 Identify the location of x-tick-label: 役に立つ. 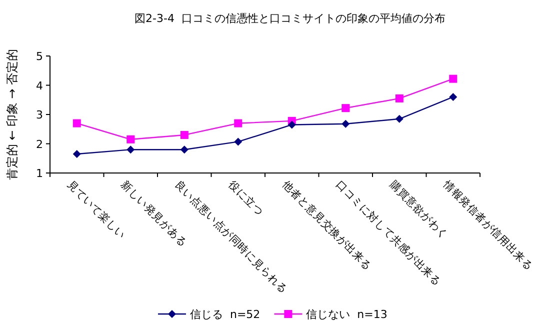
(246, 198).